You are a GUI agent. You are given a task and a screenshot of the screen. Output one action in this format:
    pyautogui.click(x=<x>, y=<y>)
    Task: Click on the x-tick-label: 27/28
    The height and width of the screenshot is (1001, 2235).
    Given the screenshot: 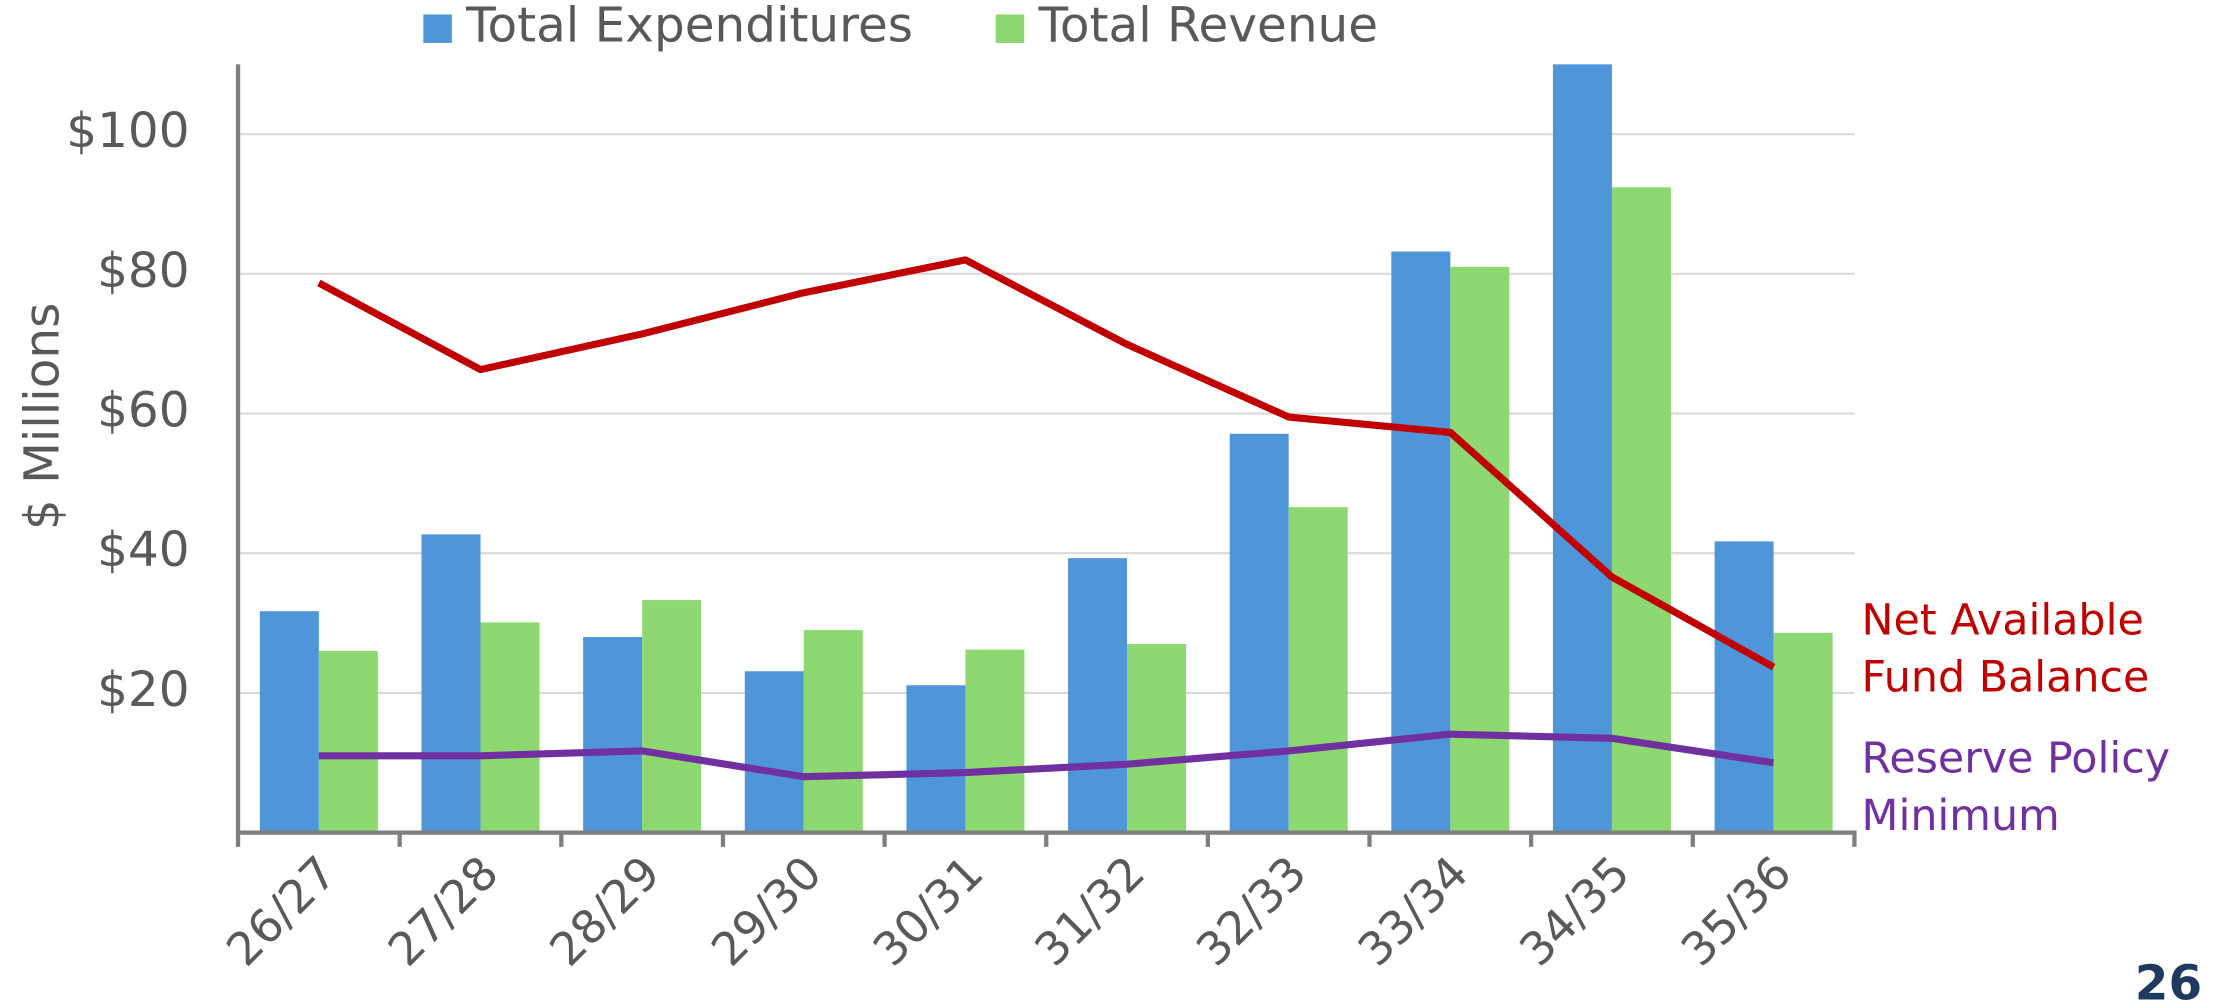 What is the action you would take?
    pyautogui.click(x=443, y=911)
    